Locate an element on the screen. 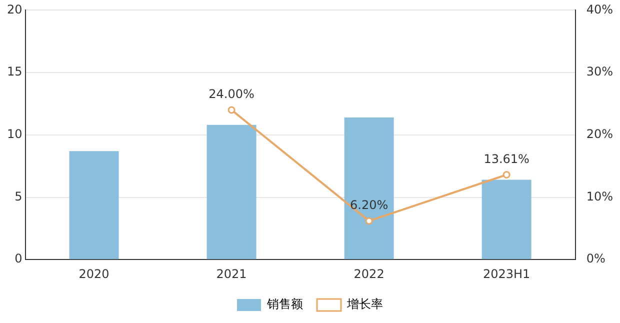  y-tick-label: 15 is located at coordinates (14, 71).